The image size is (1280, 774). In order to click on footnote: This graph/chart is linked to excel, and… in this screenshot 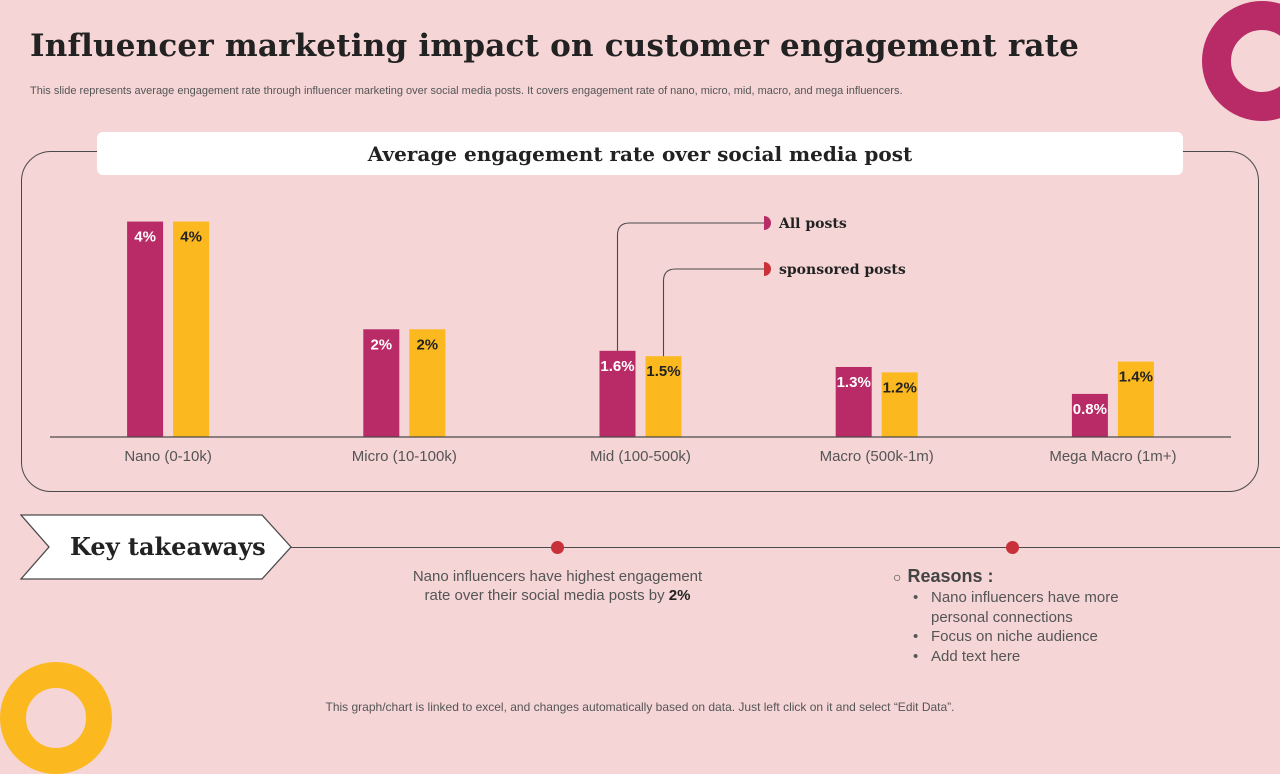, I will do `click(640, 707)`.